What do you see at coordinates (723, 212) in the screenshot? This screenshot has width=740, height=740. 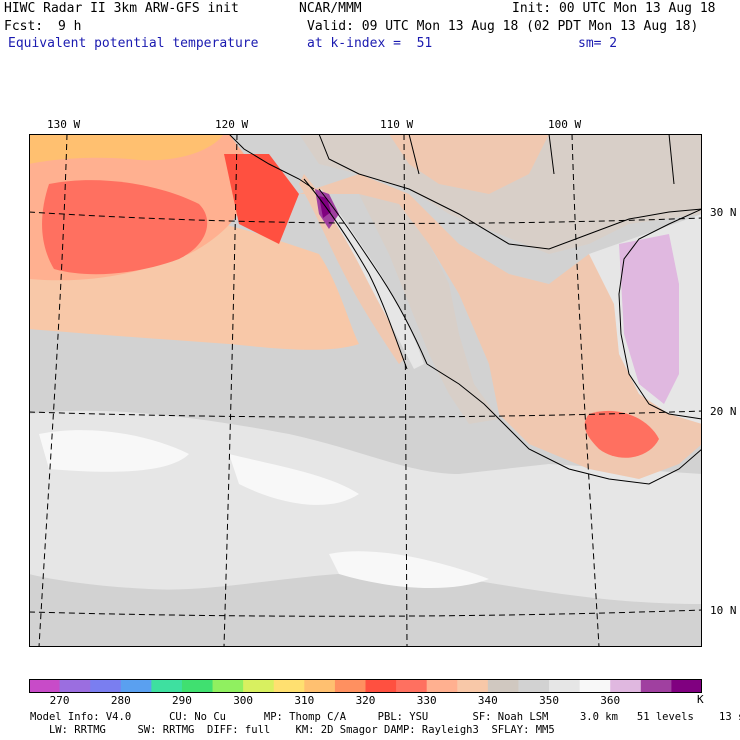 I see `lat-label-30n: 30 N` at bounding box center [723, 212].